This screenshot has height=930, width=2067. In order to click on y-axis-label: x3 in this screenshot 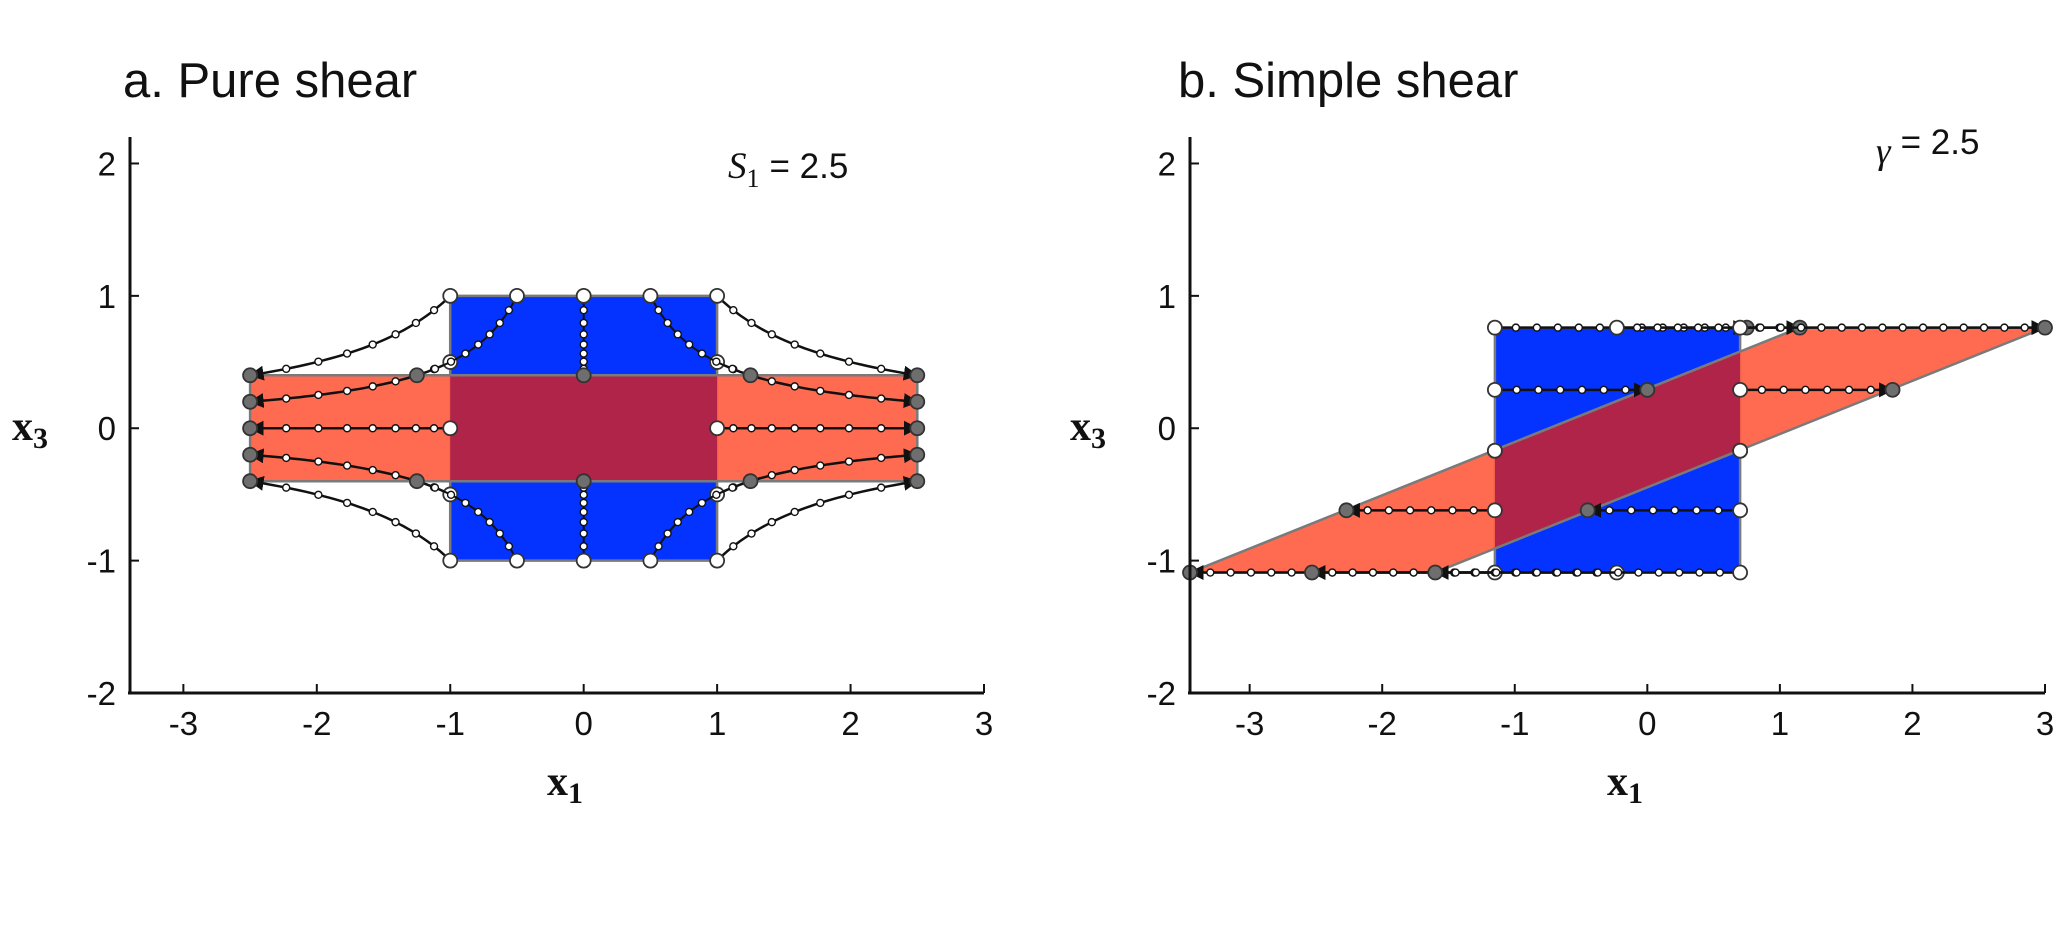, I will do `click(30, 429)`.